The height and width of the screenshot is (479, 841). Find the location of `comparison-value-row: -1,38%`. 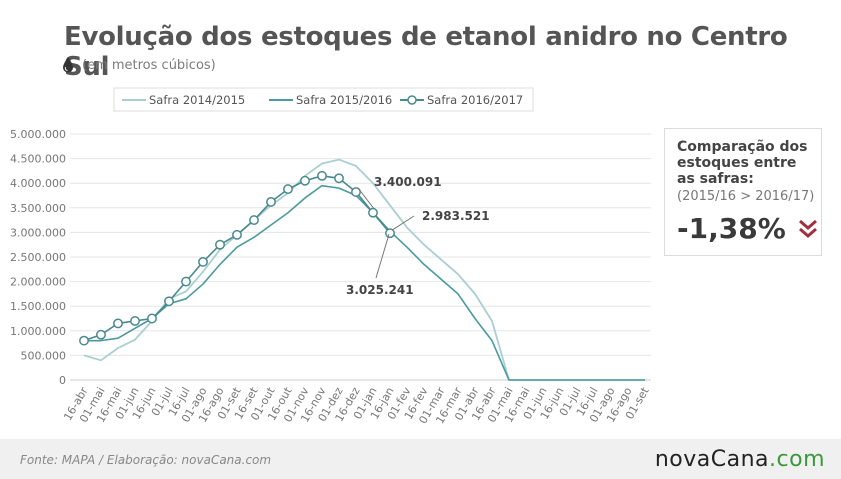

comparison-value-row: -1,38% is located at coordinates (749, 228).